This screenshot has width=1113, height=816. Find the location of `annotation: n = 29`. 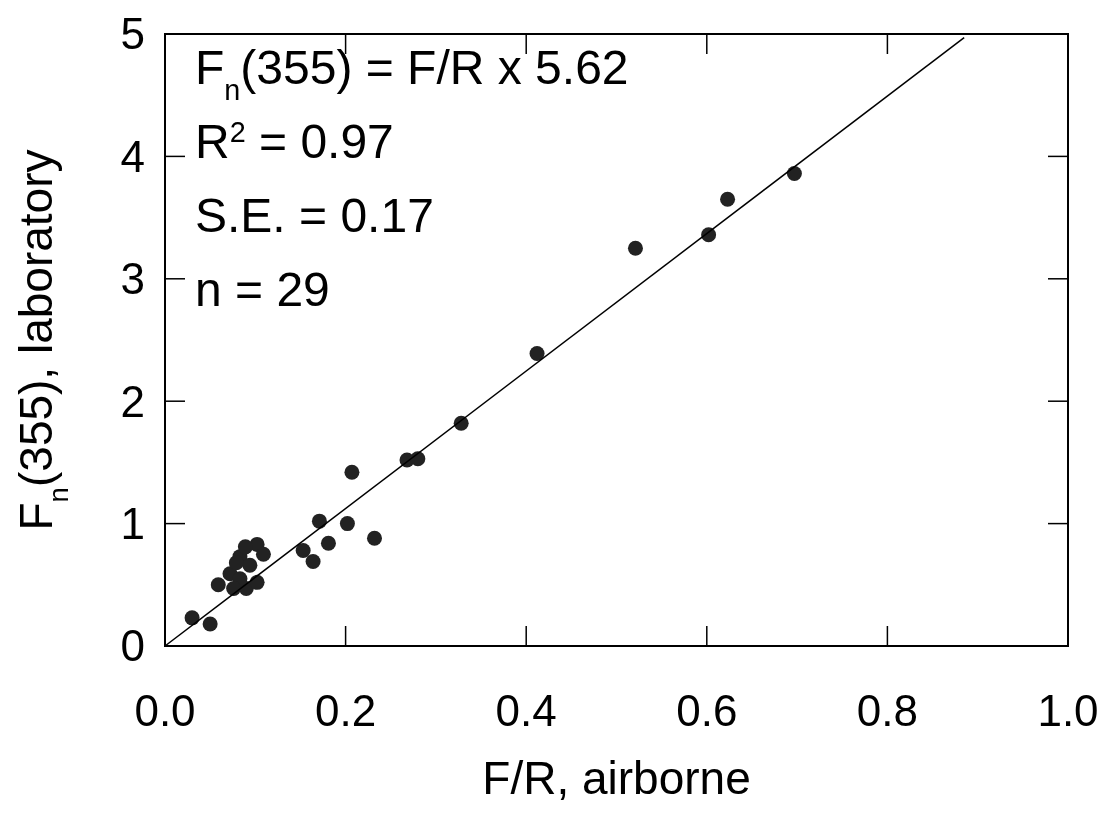

annotation: n = 29 is located at coordinates (262, 289).